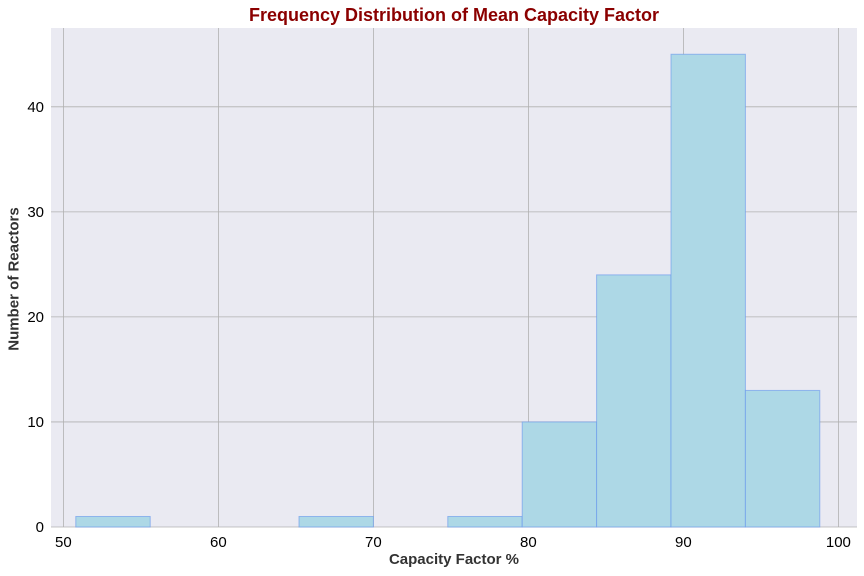  I want to click on x-tick-label: 50, so click(63, 542).